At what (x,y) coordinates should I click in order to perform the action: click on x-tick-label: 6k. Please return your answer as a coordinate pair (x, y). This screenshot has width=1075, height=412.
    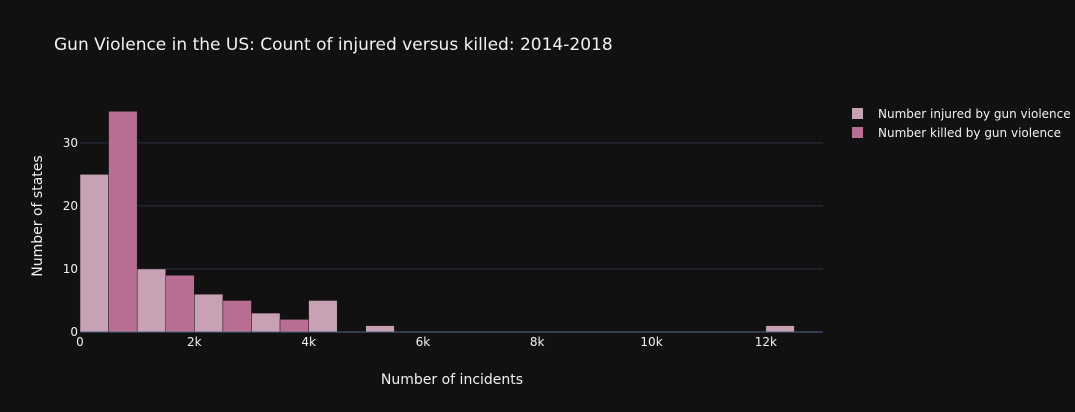
    Looking at the image, I should click on (423, 342).